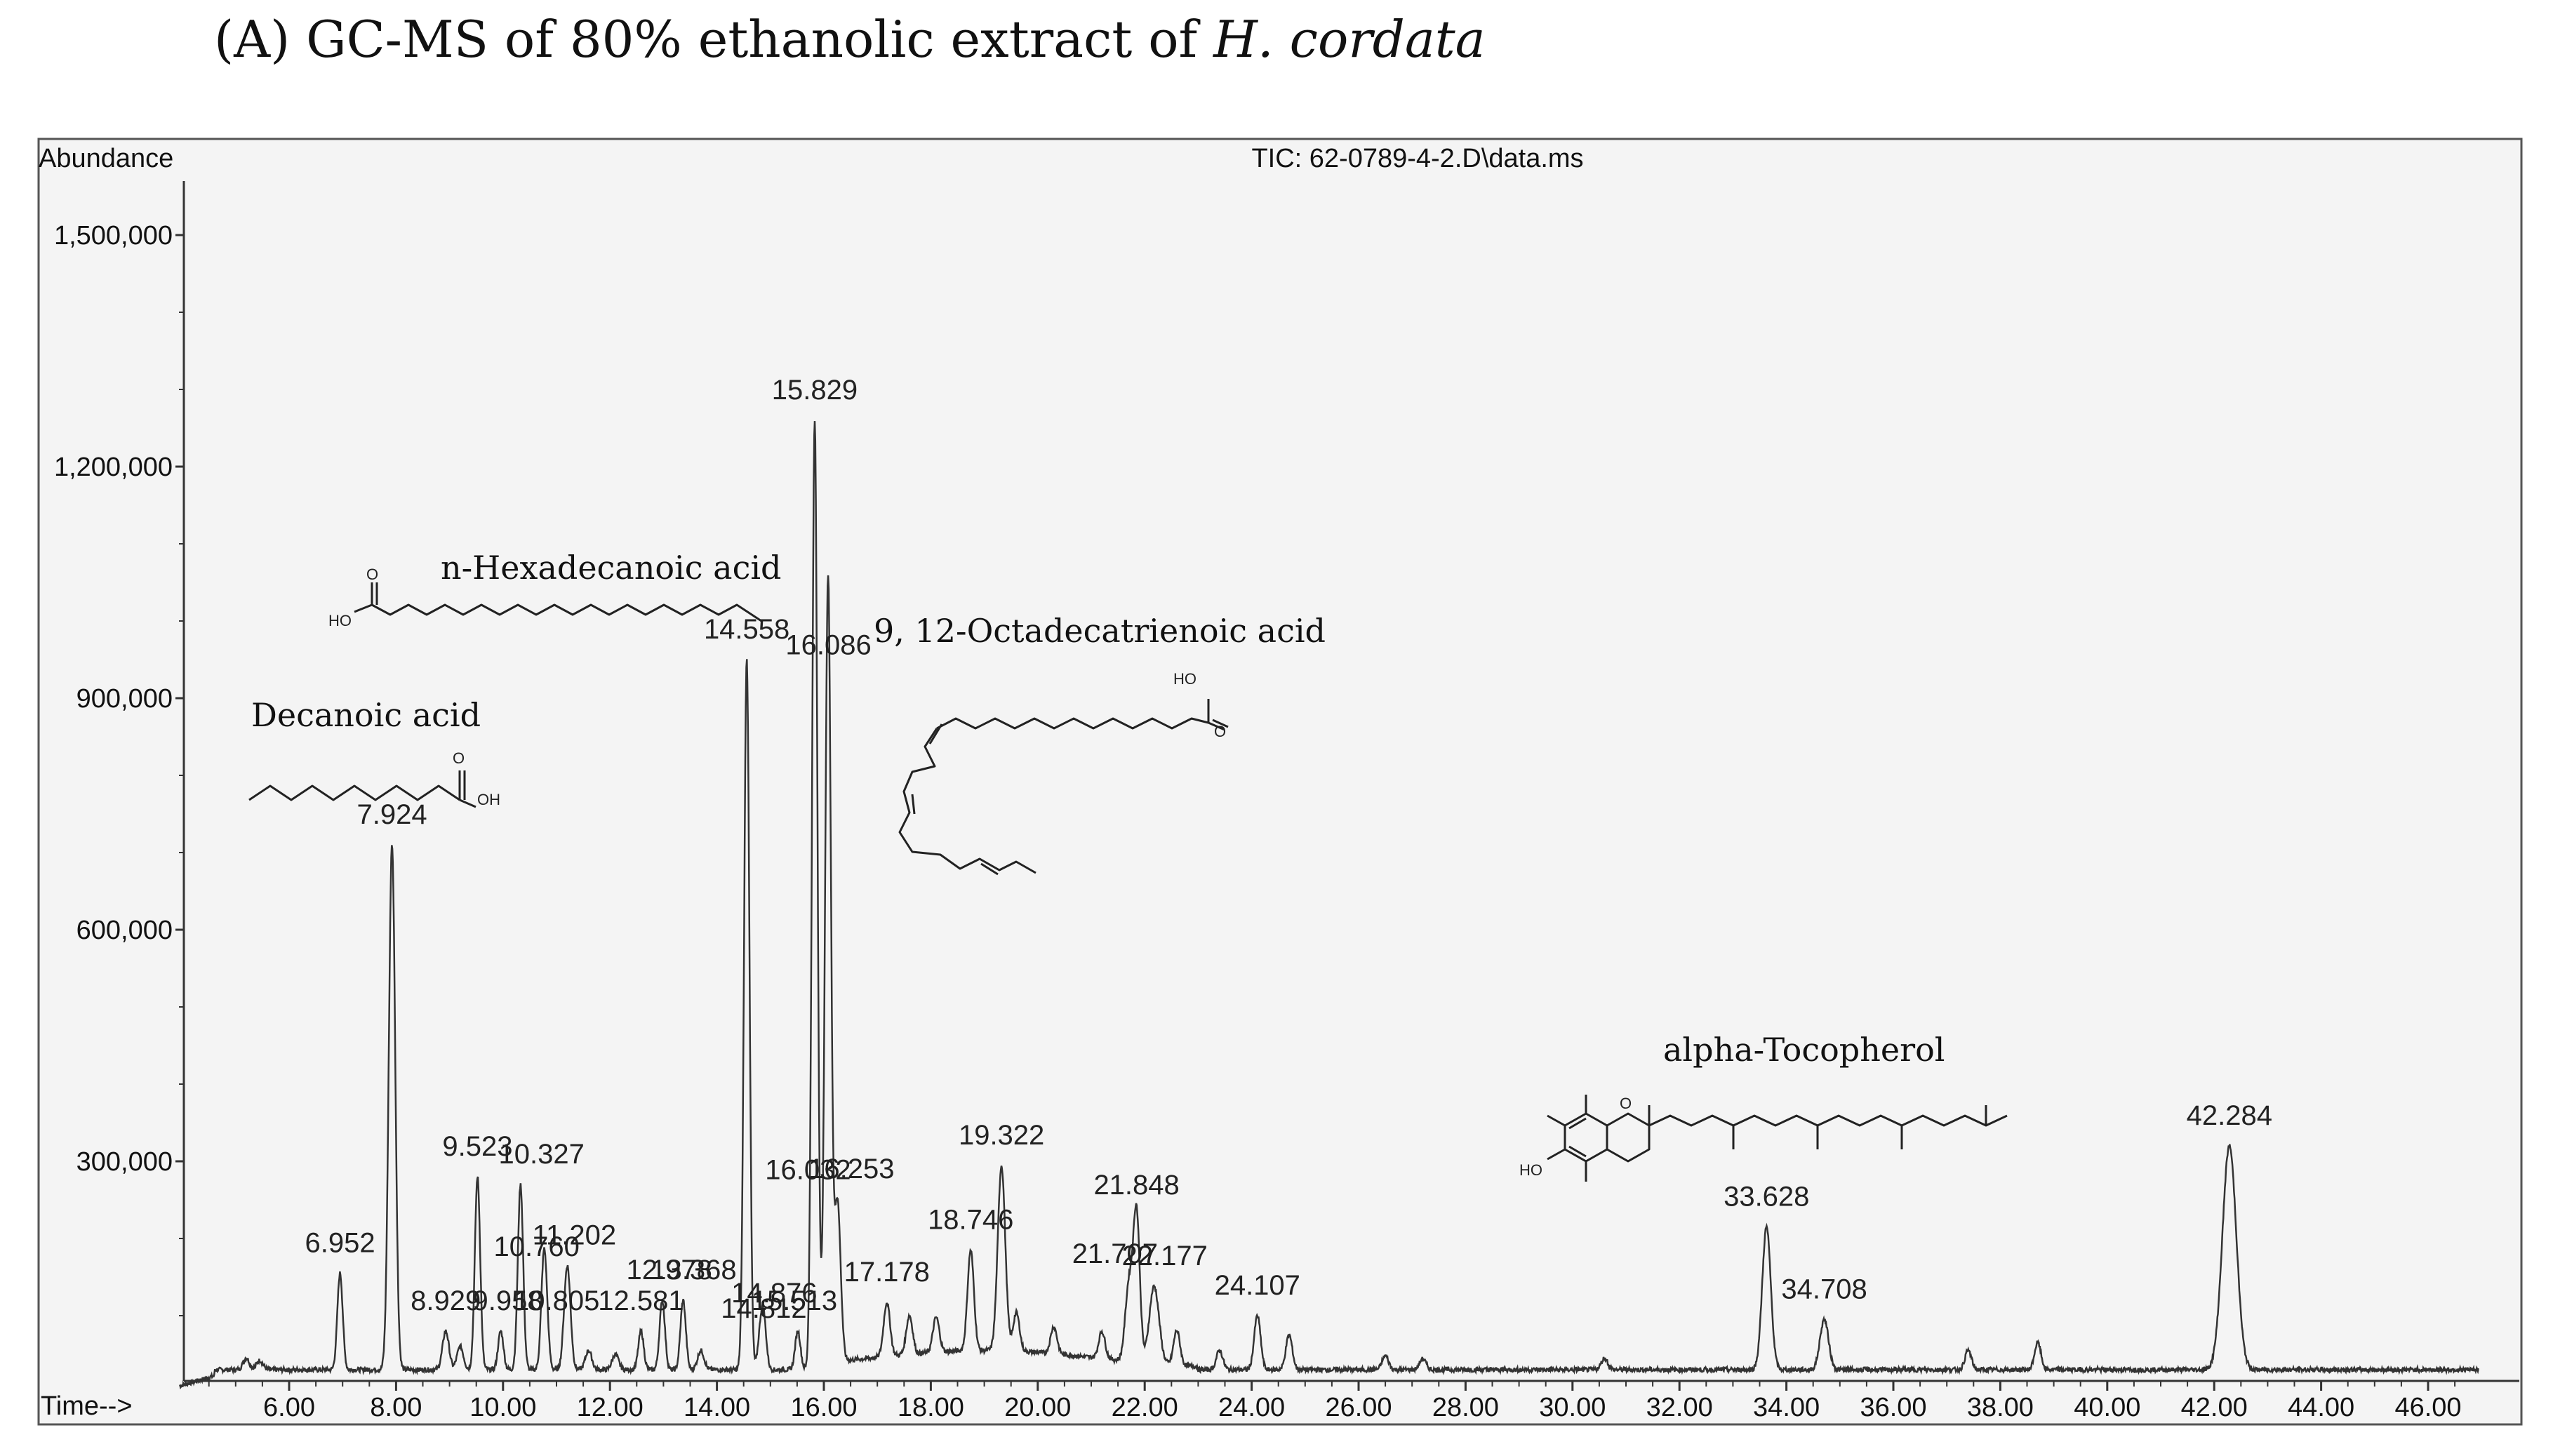  I want to click on peak-label: 22.177, so click(1165, 1256).